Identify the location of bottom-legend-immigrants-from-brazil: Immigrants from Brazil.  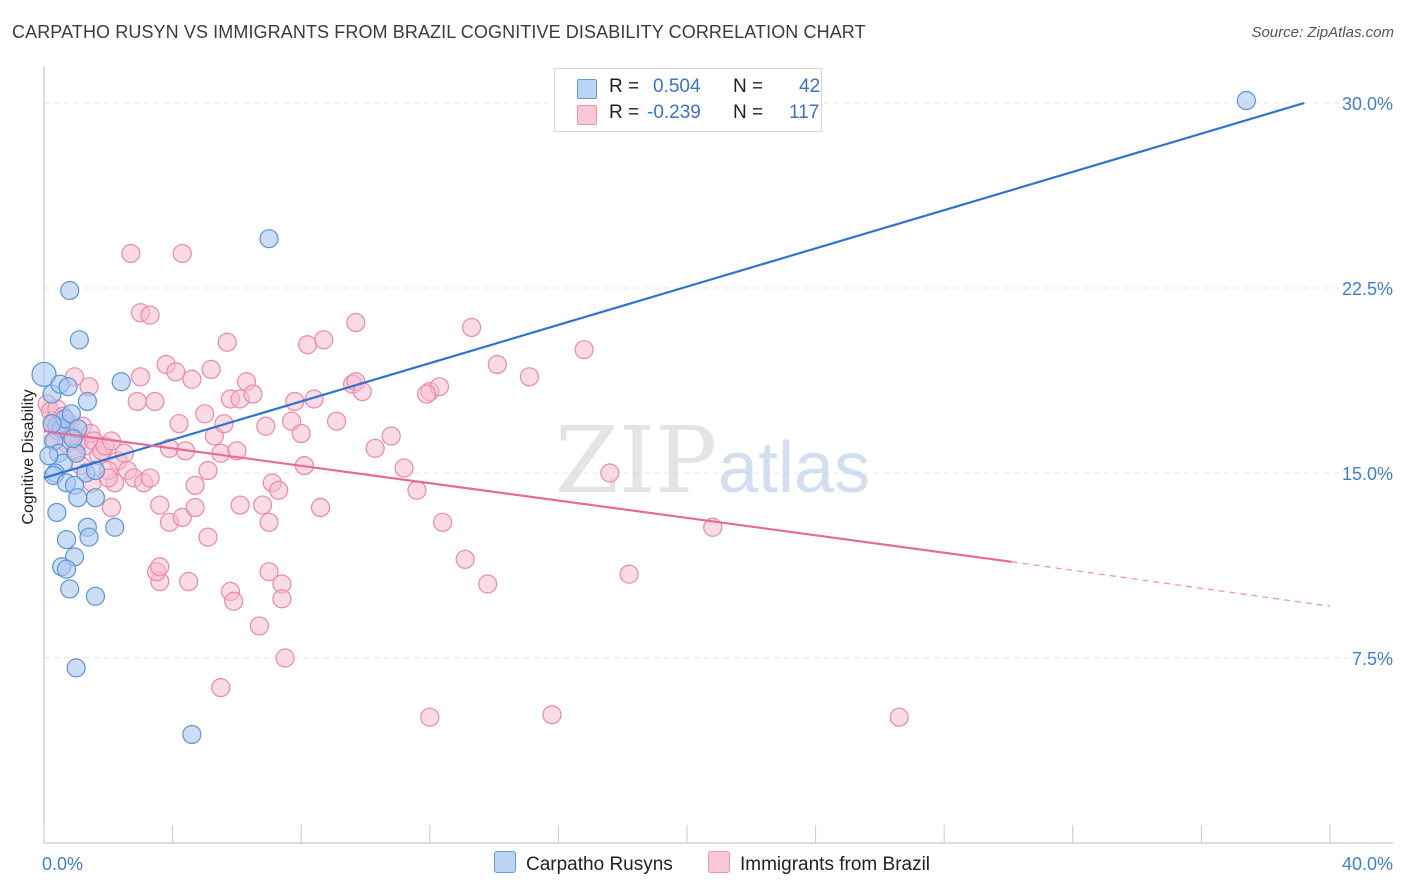
(819, 863).